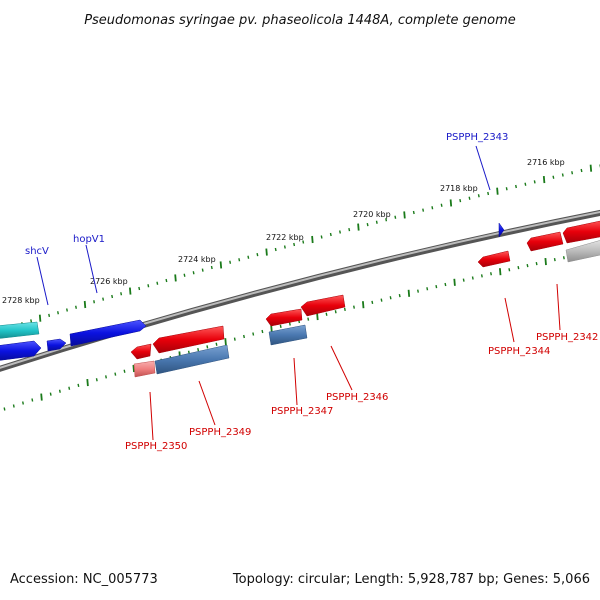 This screenshot has width=600, height=600. What do you see at coordinates (84, 579) in the screenshot?
I see `accession-text: Accession: NC_005773` at bounding box center [84, 579].